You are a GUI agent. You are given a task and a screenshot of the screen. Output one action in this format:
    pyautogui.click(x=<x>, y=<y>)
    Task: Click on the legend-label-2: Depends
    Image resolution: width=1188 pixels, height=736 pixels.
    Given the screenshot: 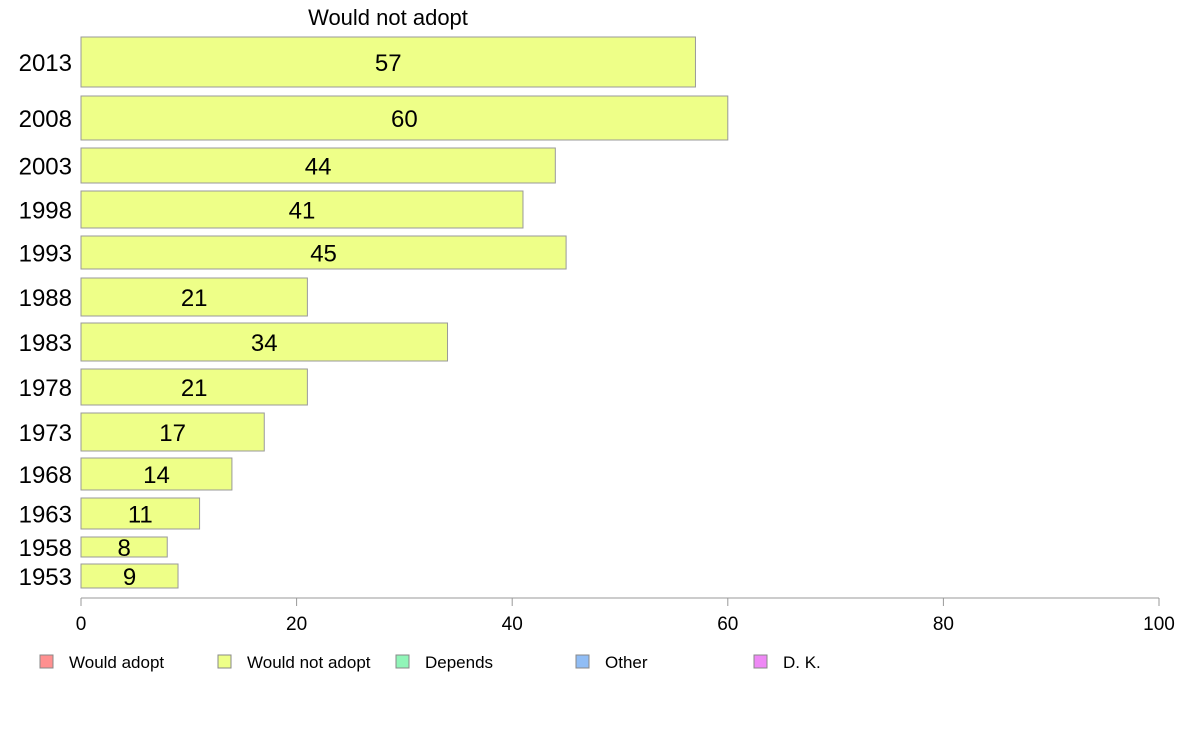 What is the action you would take?
    pyautogui.click(x=459, y=662)
    